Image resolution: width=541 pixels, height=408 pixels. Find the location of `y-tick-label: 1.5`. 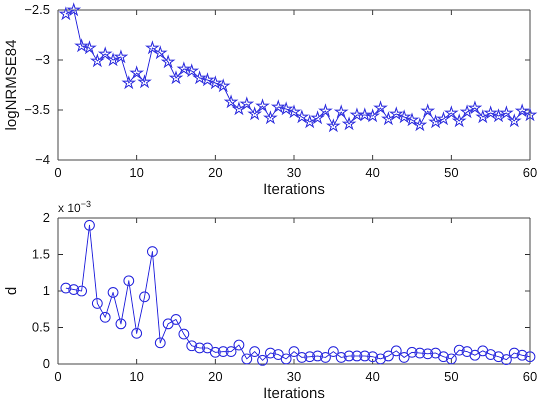

y-tick-label: 1.5 is located at coordinates (41, 254).